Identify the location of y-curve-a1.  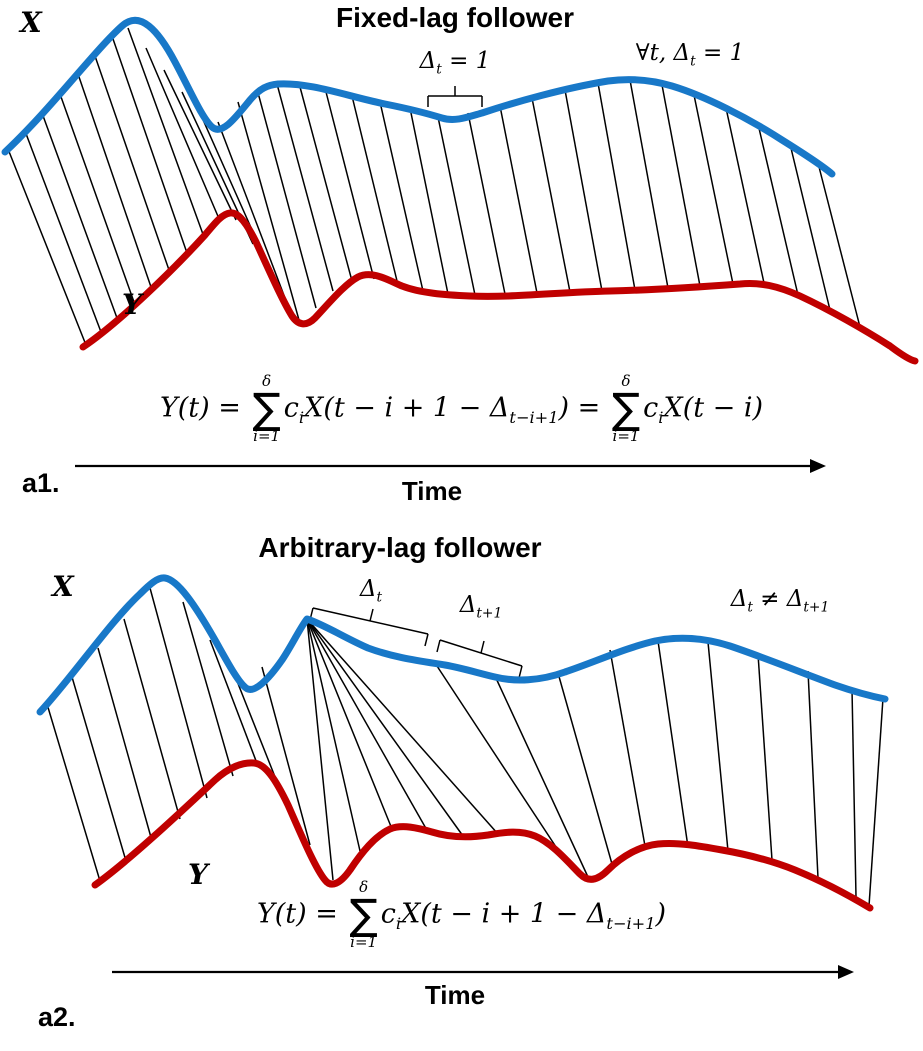
(499, 287).